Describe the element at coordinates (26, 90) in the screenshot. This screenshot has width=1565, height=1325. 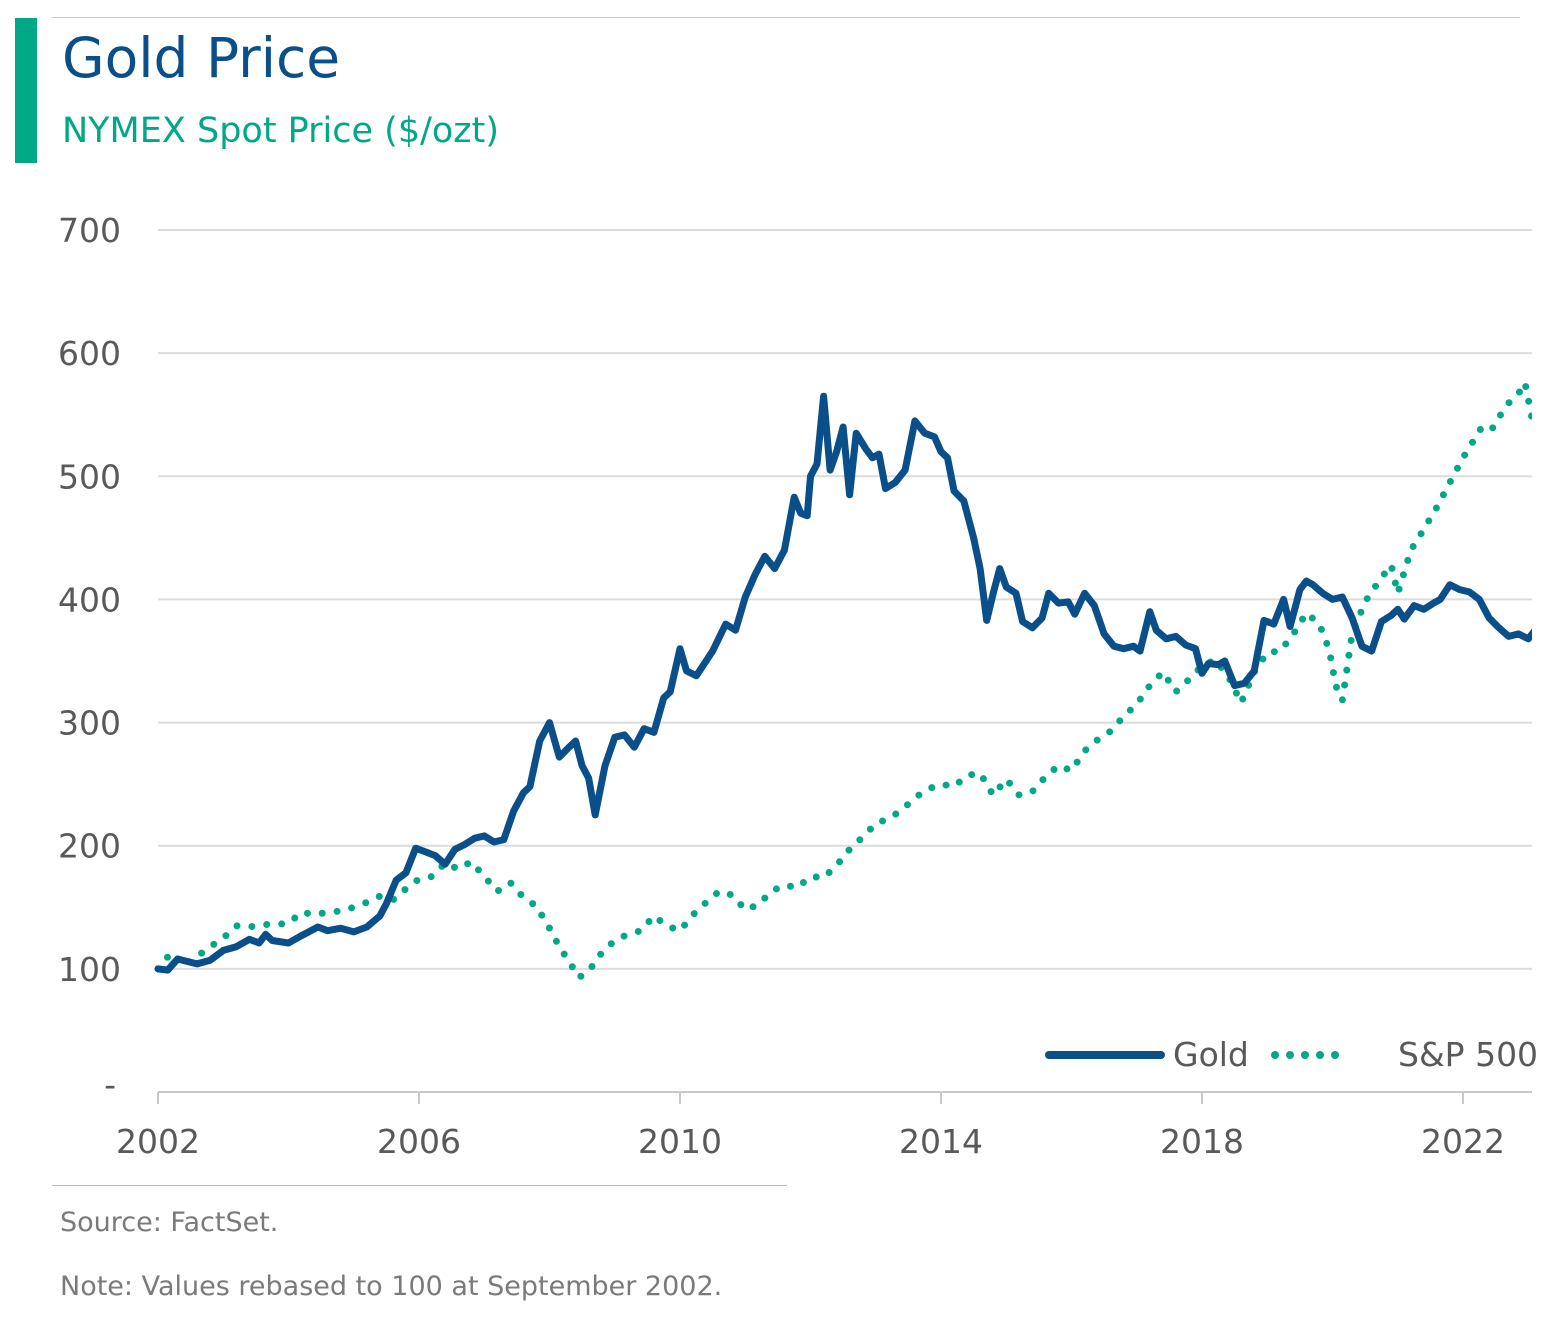
I see `title-accent-bar` at that location.